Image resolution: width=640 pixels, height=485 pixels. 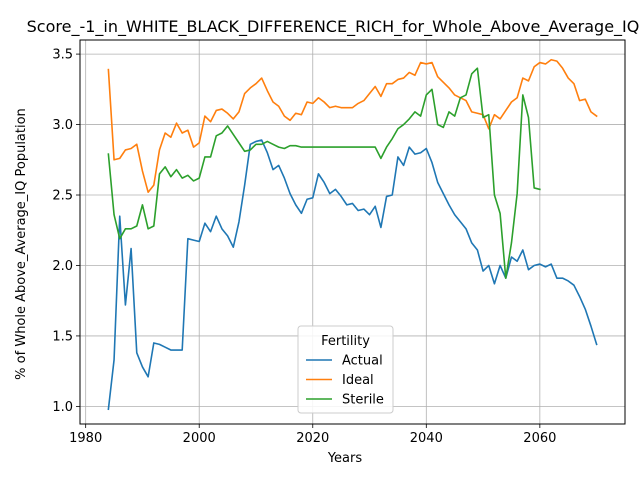 What do you see at coordinates (62, 266) in the screenshot?
I see `y-tick-label: 2.0` at bounding box center [62, 266].